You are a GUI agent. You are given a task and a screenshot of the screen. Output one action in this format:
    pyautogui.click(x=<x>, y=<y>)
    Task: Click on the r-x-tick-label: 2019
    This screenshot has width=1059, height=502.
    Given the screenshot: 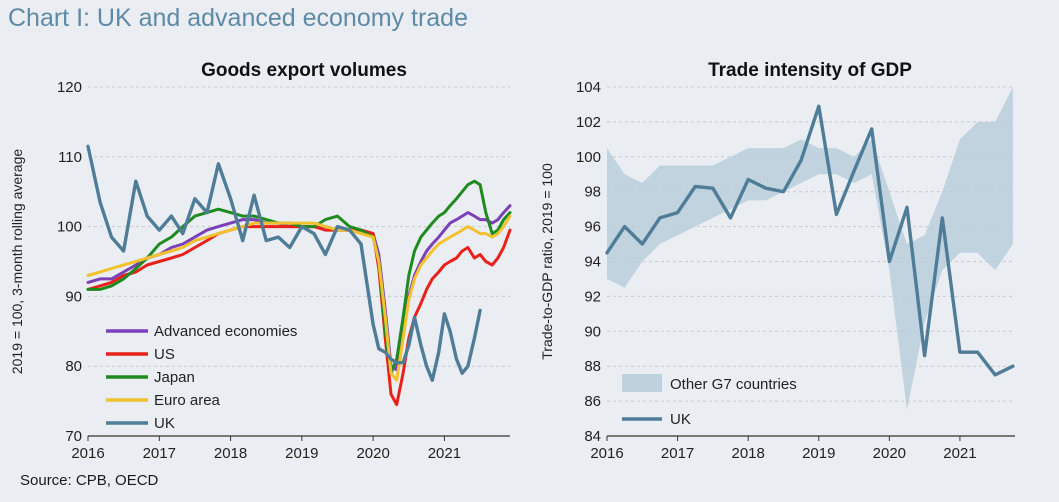 What is the action you would take?
    pyautogui.click(x=818, y=453)
    